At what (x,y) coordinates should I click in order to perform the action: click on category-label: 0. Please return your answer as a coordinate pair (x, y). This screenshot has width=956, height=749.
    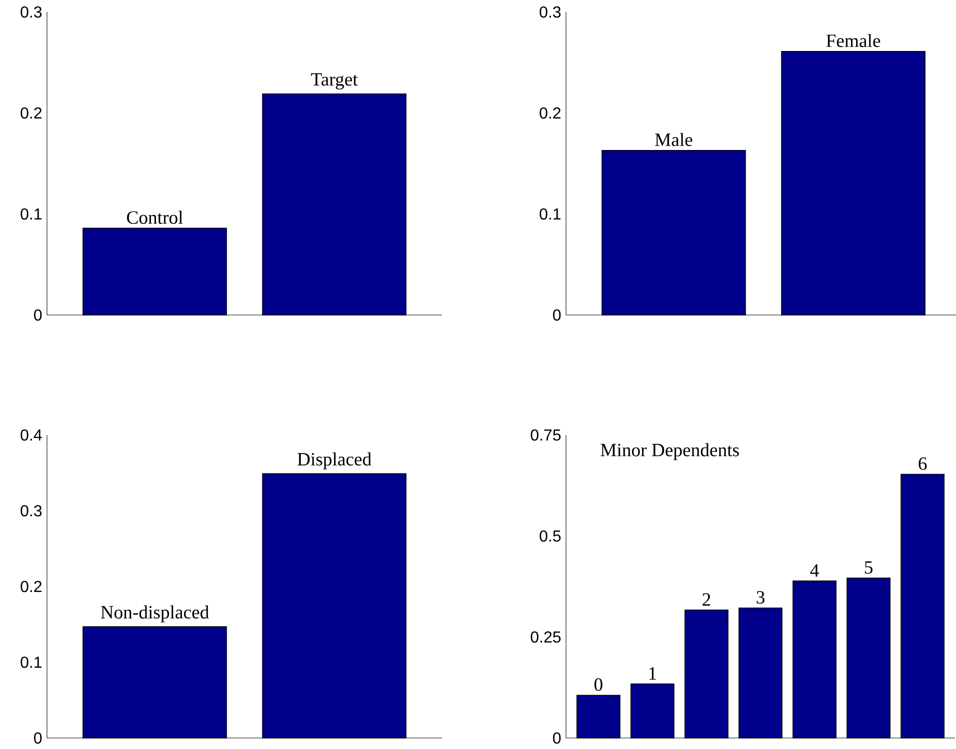
    Looking at the image, I should click on (598, 684).